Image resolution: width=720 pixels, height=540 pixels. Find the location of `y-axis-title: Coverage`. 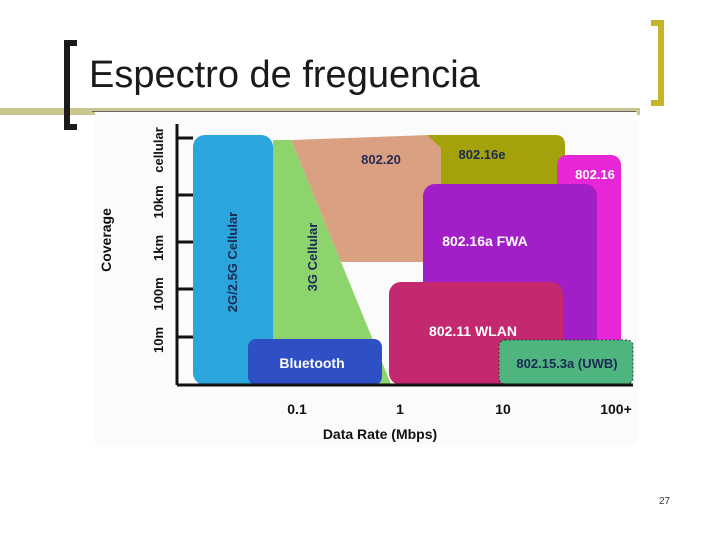

y-axis-title: Coverage is located at coordinates (106, 240).